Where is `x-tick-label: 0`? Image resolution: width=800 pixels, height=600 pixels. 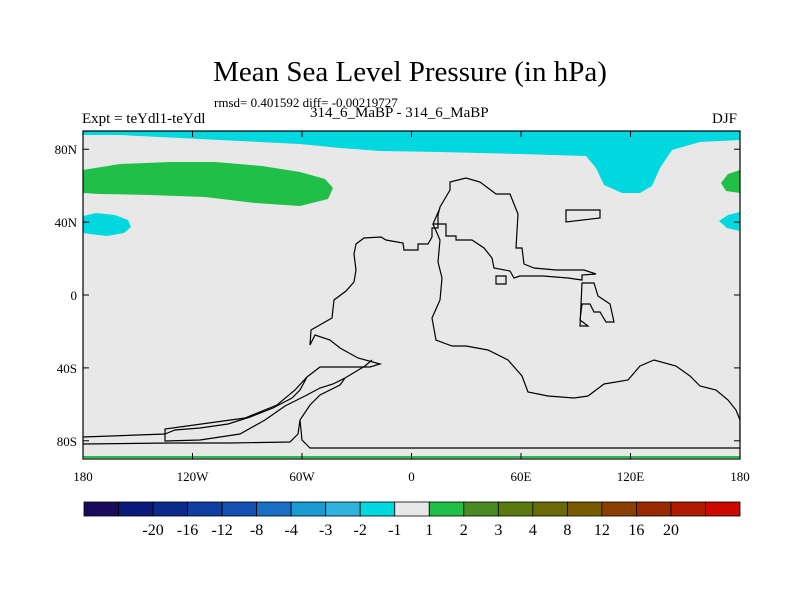
x-tick-label: 0 is located at coordinates (411, 476).